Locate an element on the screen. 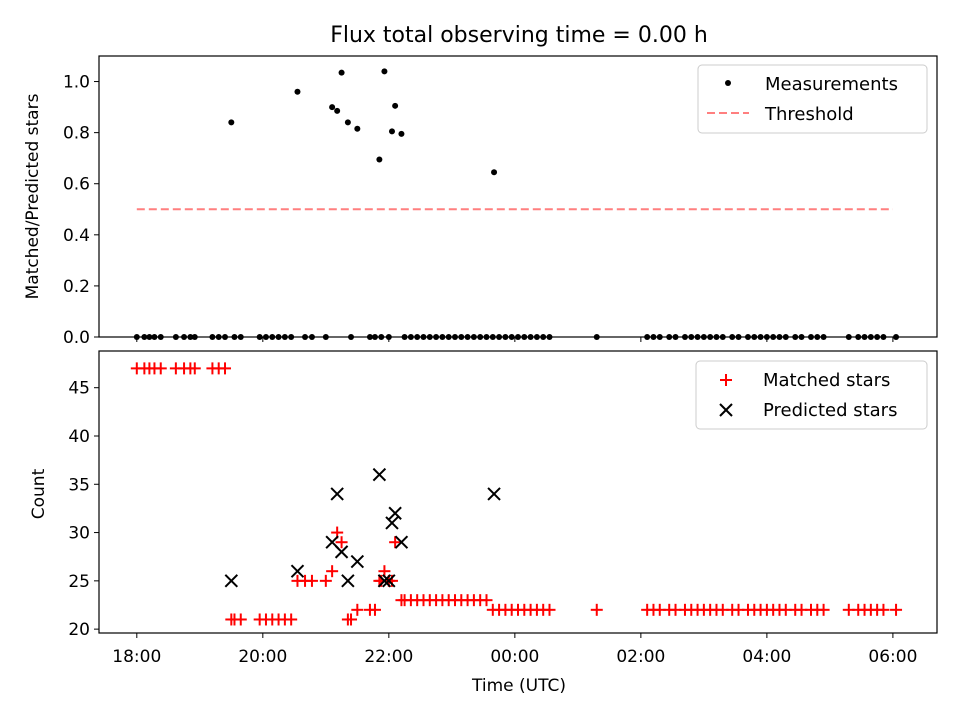 This screenshot has height=720, width=960. x-tick-label-2: 22:00 is located at coordinates (388, 657).